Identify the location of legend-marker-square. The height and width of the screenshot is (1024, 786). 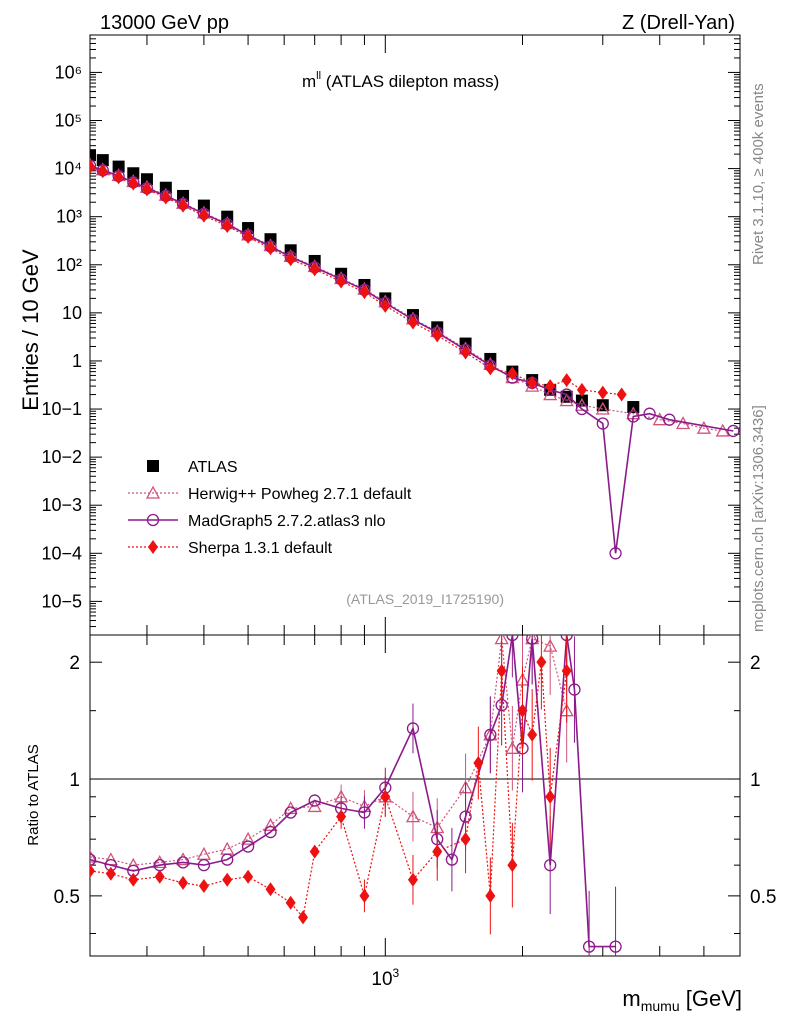
(153, 466).